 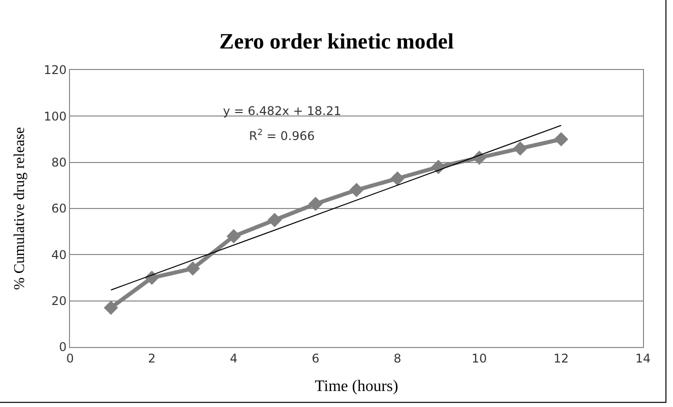 What do you see at coordinates (643, 358) in the screenshot?
I see `x-tick-label: 14` at bounding box center [643, 358].